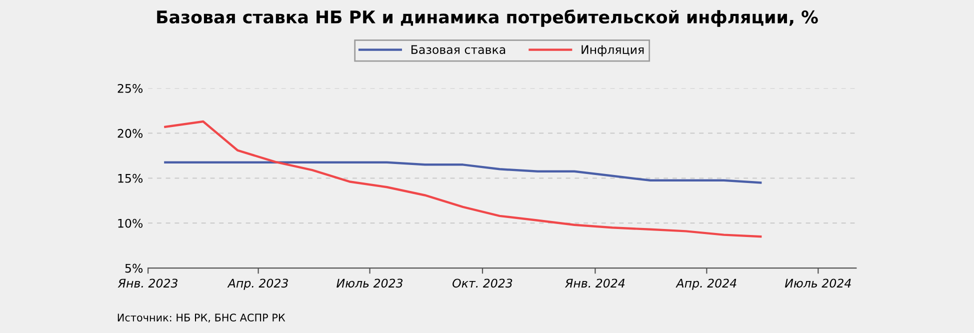 The height and width of the screenshot is (333, 974). I want to click on x-tick-label: Апр. 2023, so click(257, 284).